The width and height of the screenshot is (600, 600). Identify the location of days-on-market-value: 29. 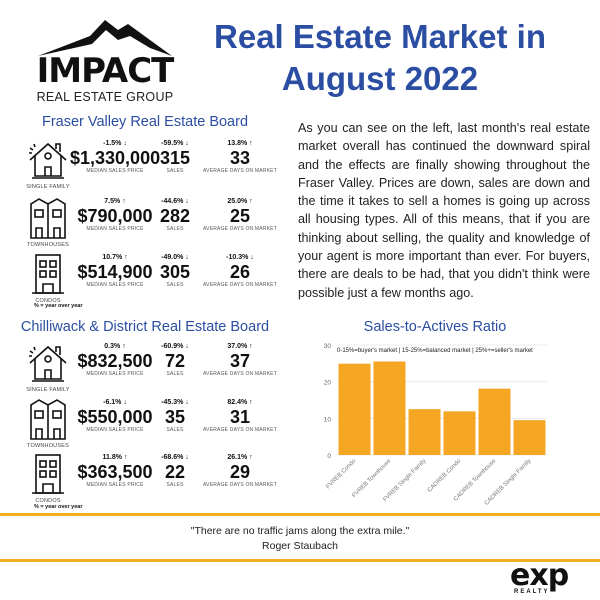
(240, 472).